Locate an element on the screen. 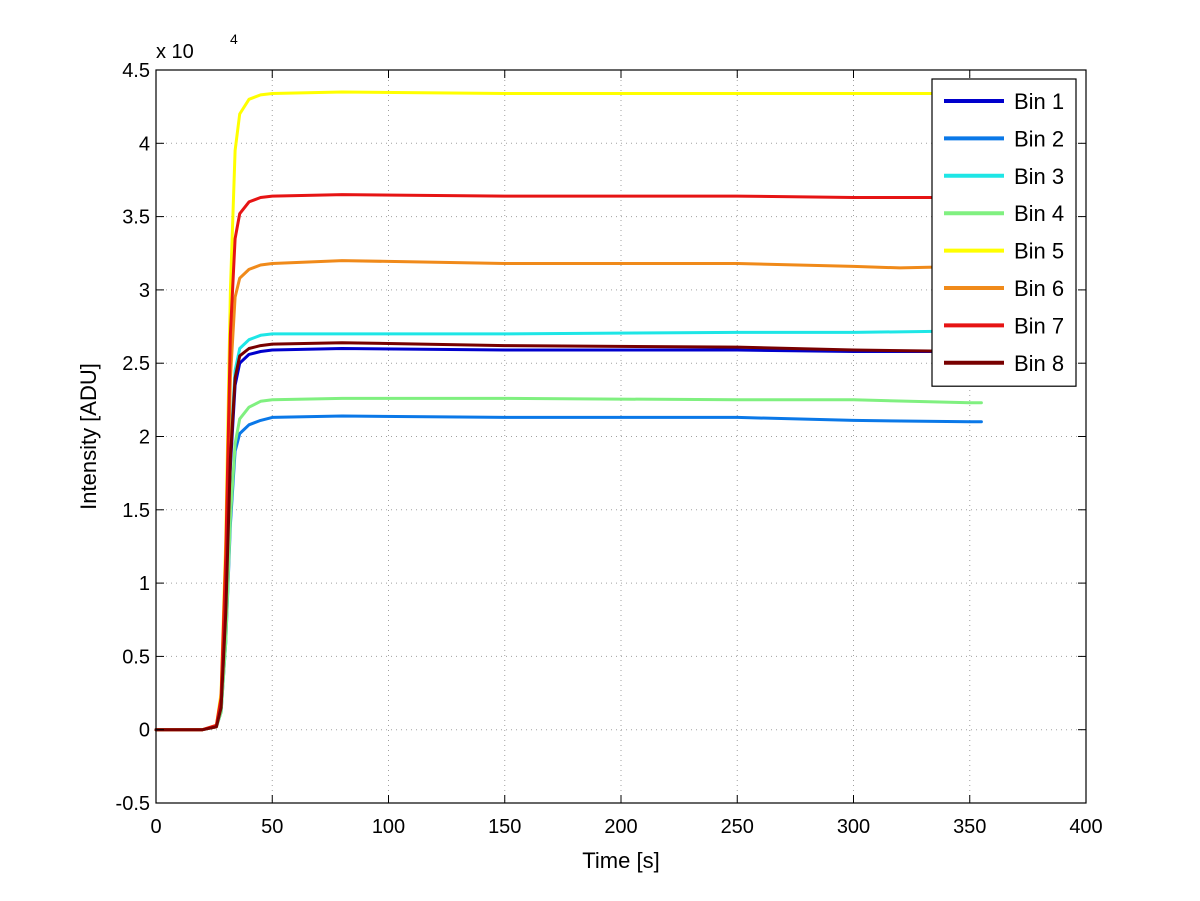 The height and width of the screenshot is (901, 1200). x-tick-label: 150 is located at coordinates (504, 827).